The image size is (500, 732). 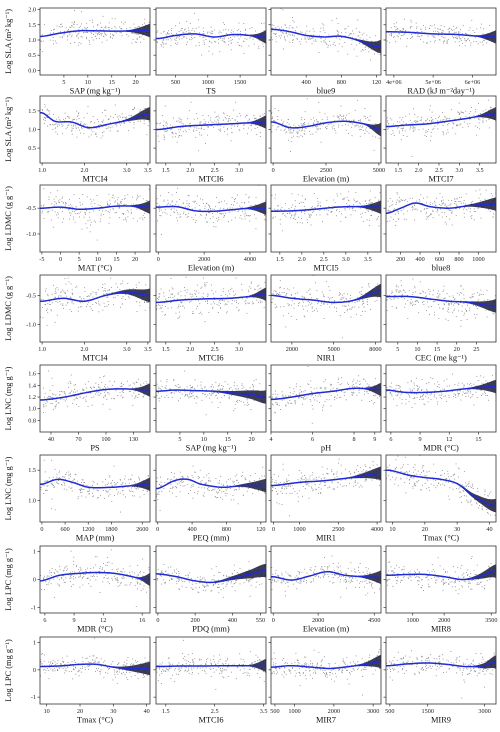 I want to click on x-tick-label: 2.0, so click(x=85, y=349).